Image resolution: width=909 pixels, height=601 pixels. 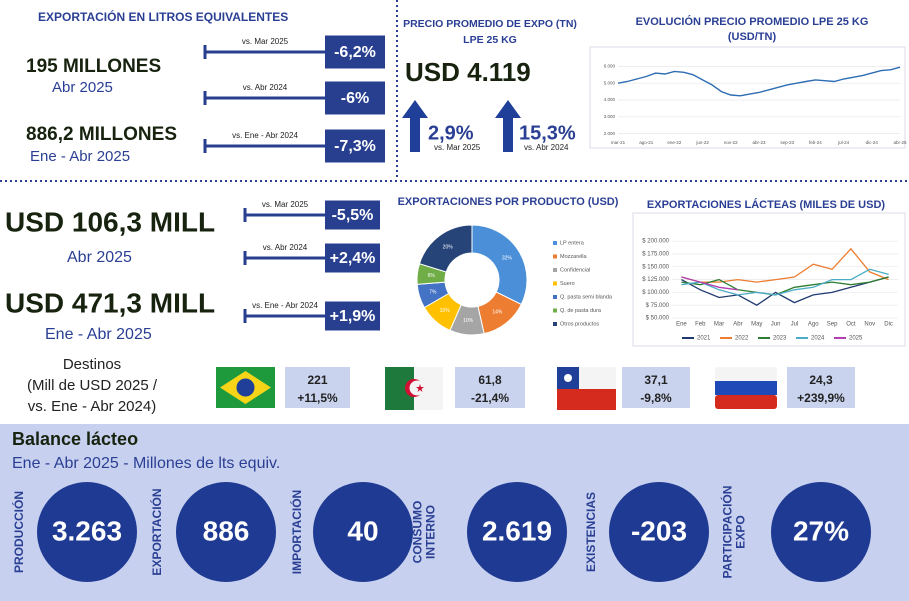 What do you see at coordinates (900, 142) in the screenshot?
I see `x-tick-label: abr-25` at bounding box center [900, 142].